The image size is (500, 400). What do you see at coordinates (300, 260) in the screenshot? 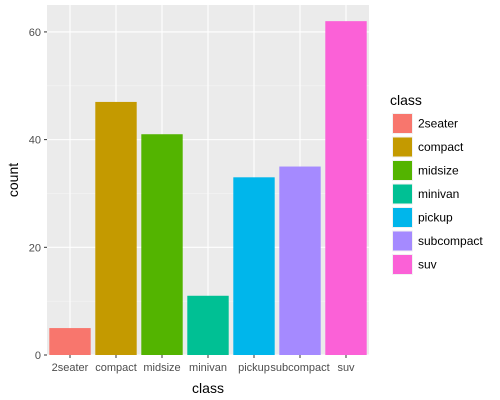
I see `bar-subcompact` at bounding box center [300, 260].